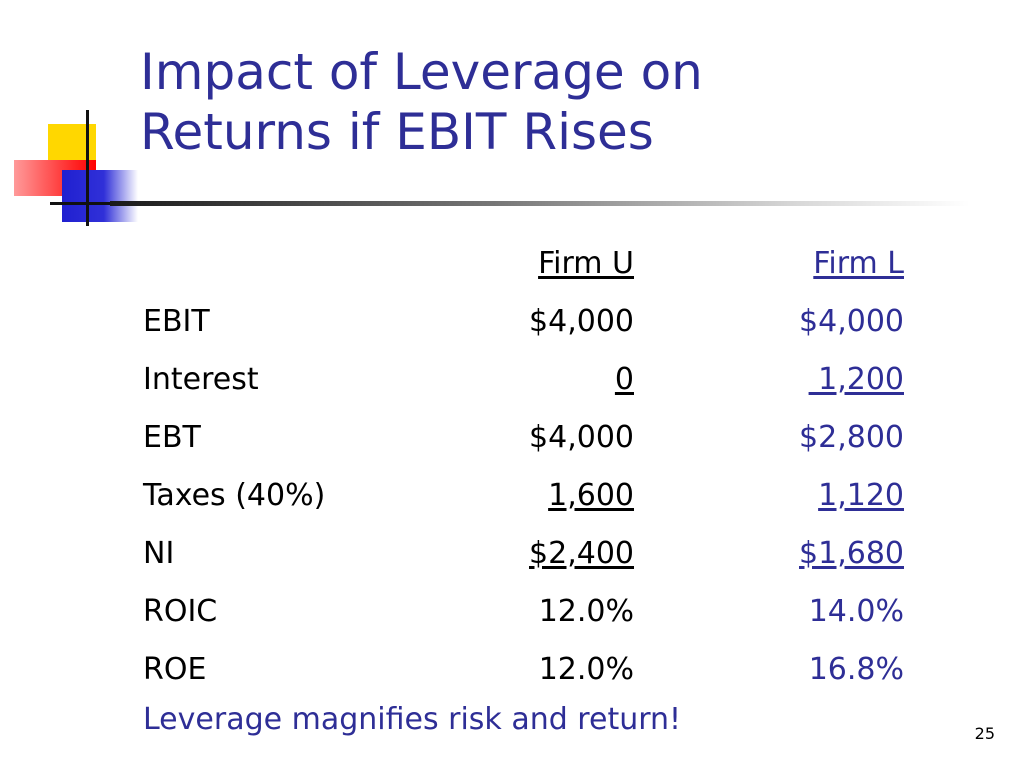 This screenshot has width=1024, height=768. What do you see at coordinates (861, 495) in the screenshot?
I see `firm-l-value: 1,120` at bounding box center [861, 495].